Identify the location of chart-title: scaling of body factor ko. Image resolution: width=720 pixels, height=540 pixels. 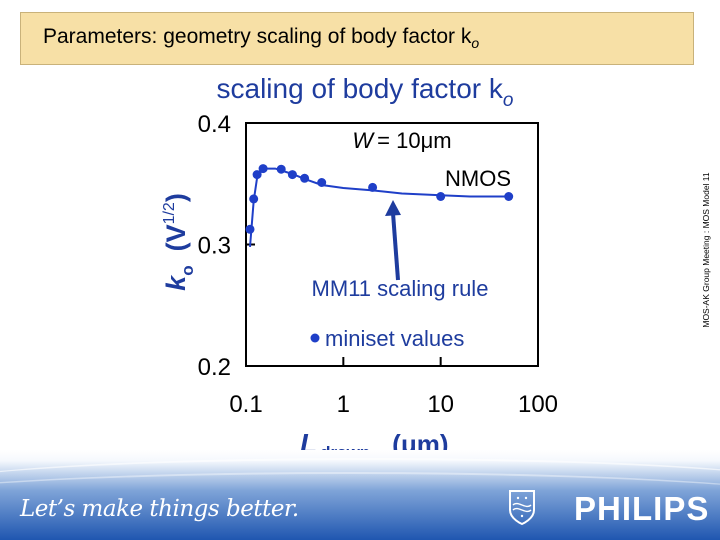
(365, 92).